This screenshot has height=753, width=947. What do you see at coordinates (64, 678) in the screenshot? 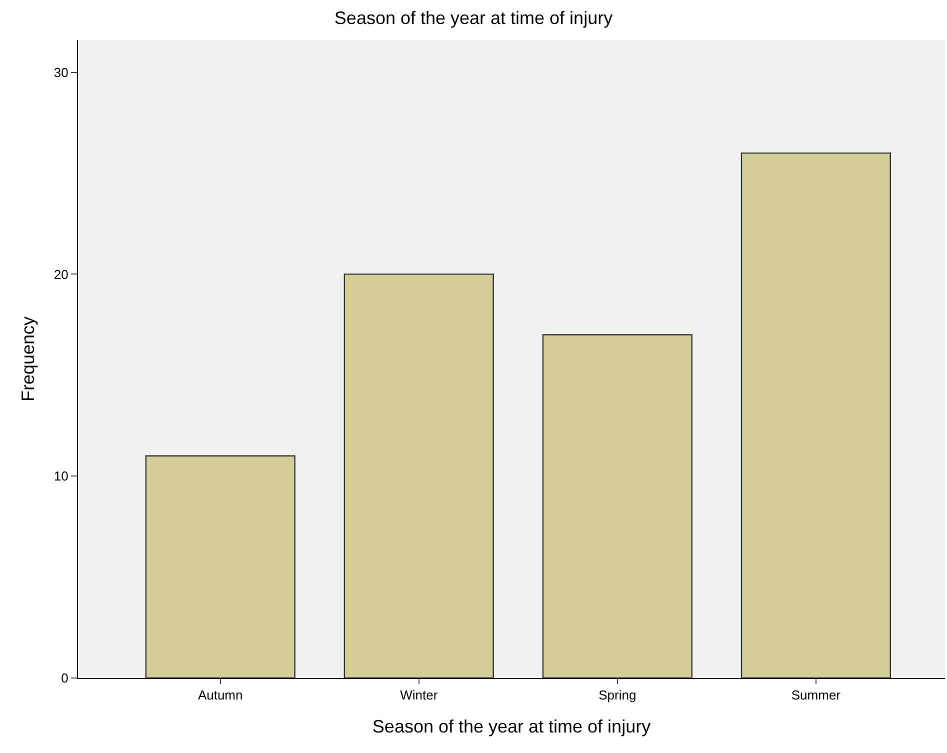
I see `y-tick-label: 0` at bounding box center [64, 678].